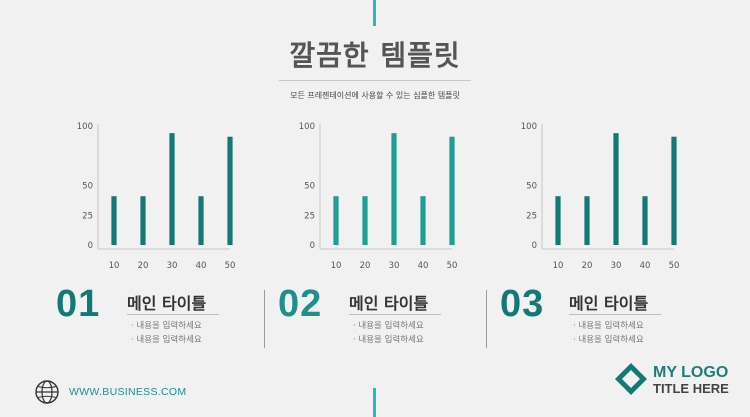 This screenshot has width=750, height=417. Describe the element at coordinates (608, 340) in the screenshot. I see `bullet-3-2: · 내용을 입력하세요` at that location.